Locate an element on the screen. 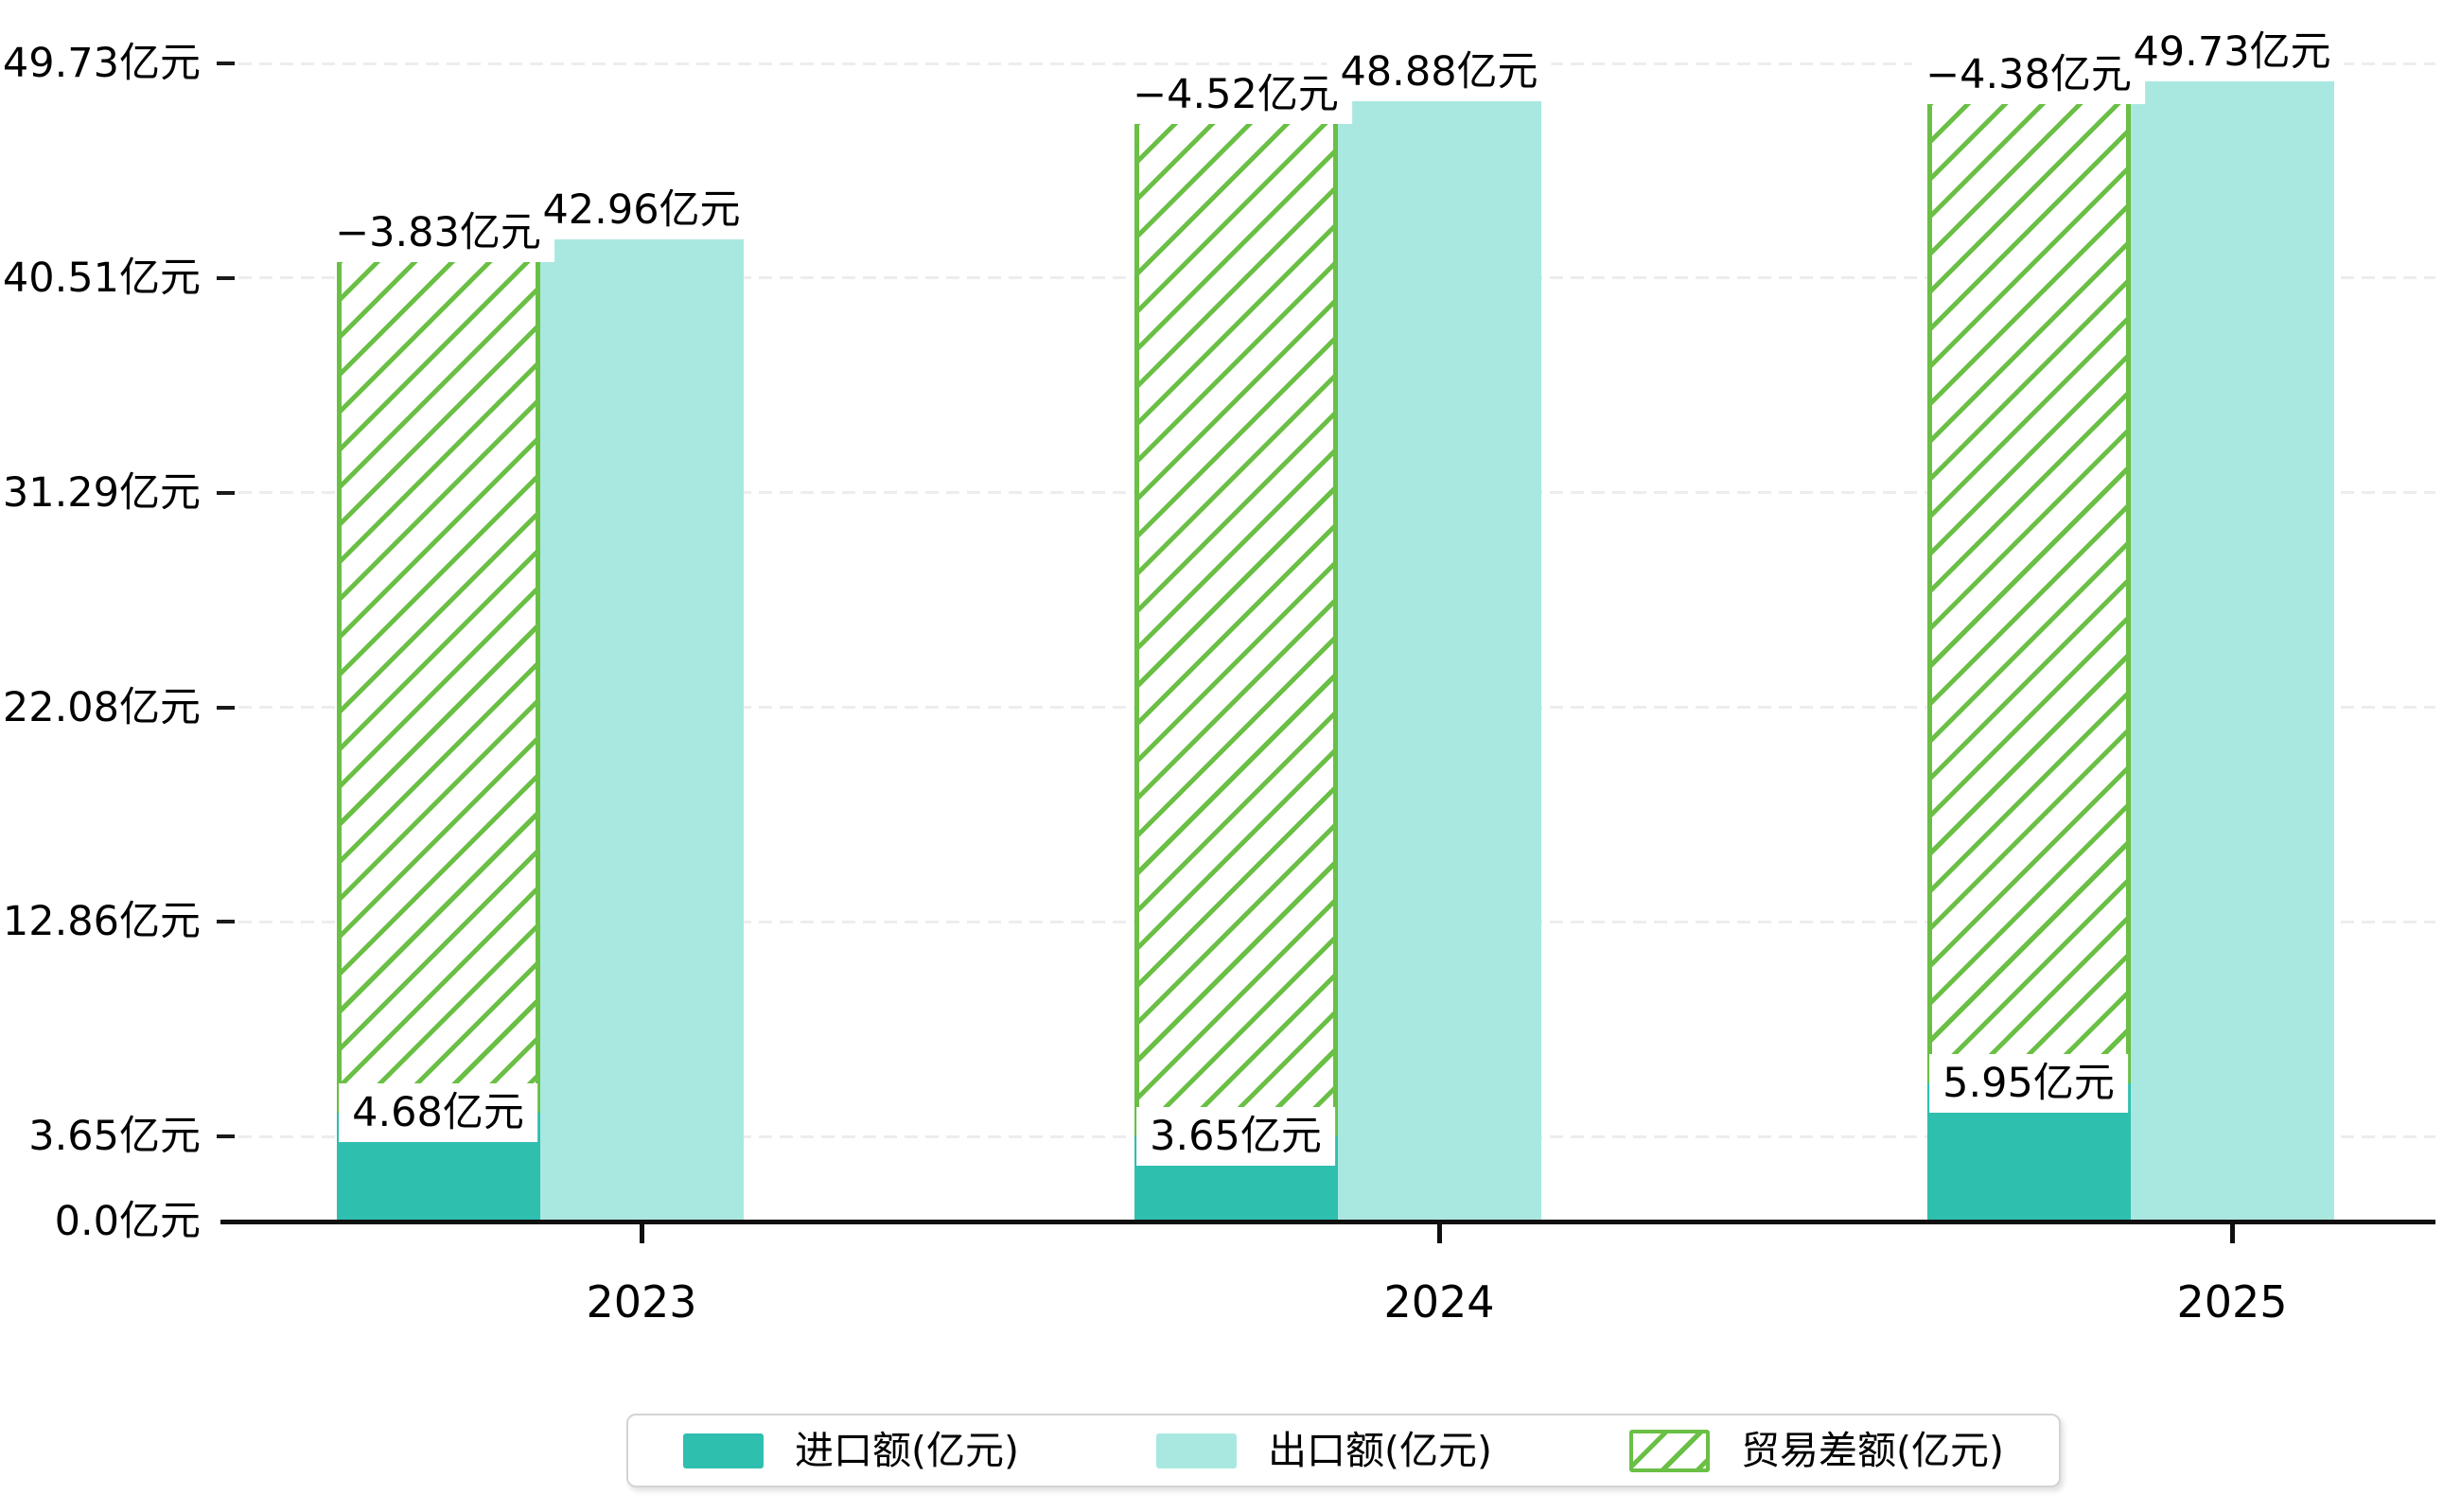  bar-export-2025 is located at coordinates (2232, 642).